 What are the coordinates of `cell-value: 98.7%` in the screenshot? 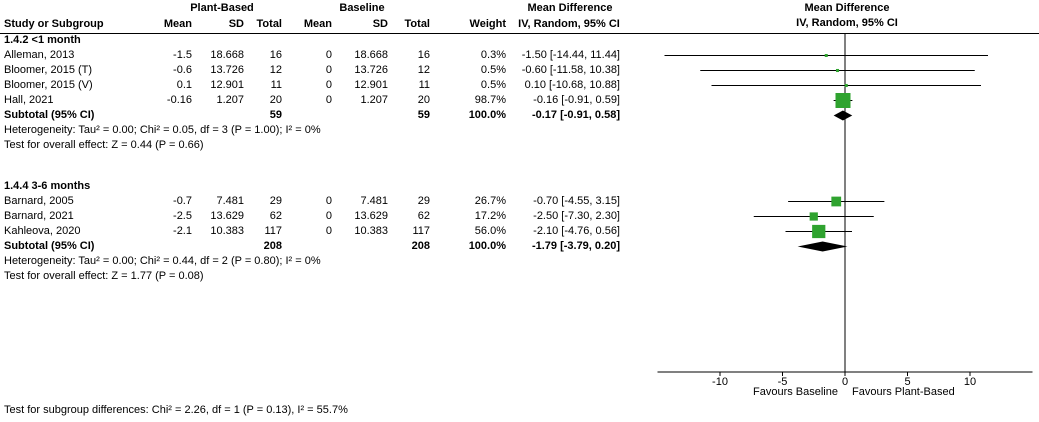 It's located at (490, 100).